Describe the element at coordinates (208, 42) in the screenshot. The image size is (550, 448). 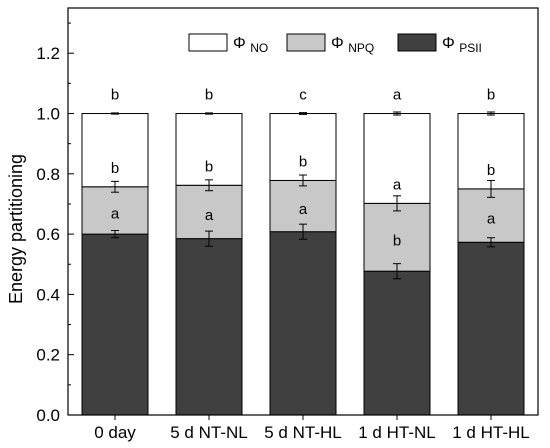
I see `legend-swatch-no` at that location.